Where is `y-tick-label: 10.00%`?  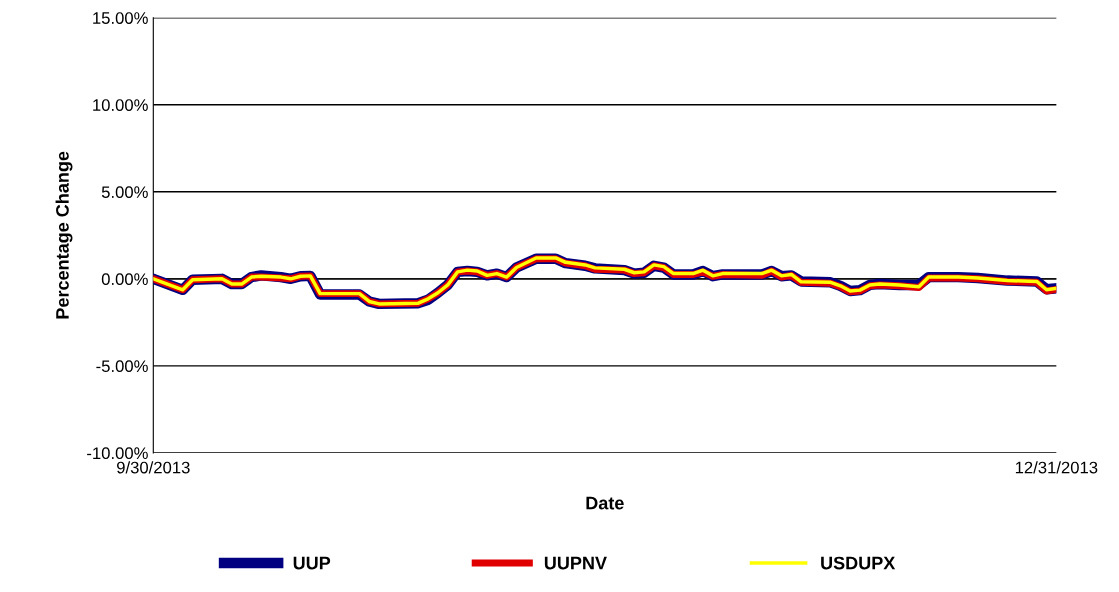 y-tick-label: 10.00% is located at coordinates (120, 105).